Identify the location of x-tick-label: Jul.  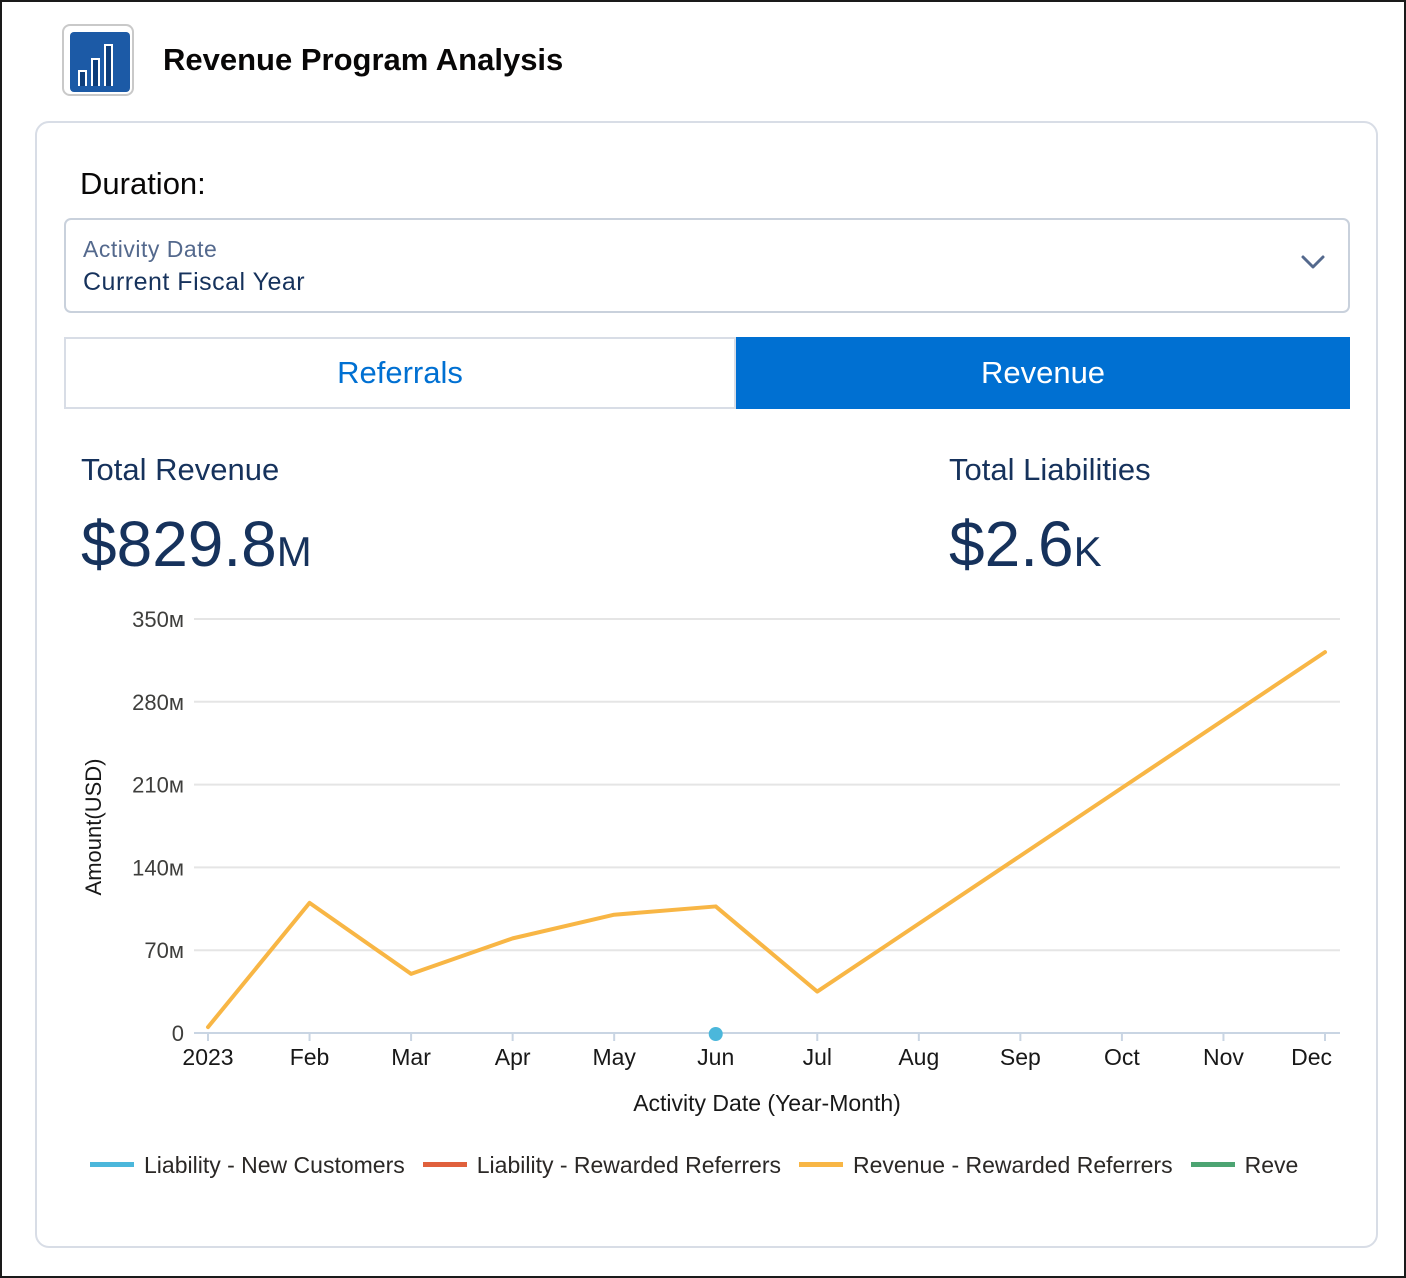
(817, 1057).